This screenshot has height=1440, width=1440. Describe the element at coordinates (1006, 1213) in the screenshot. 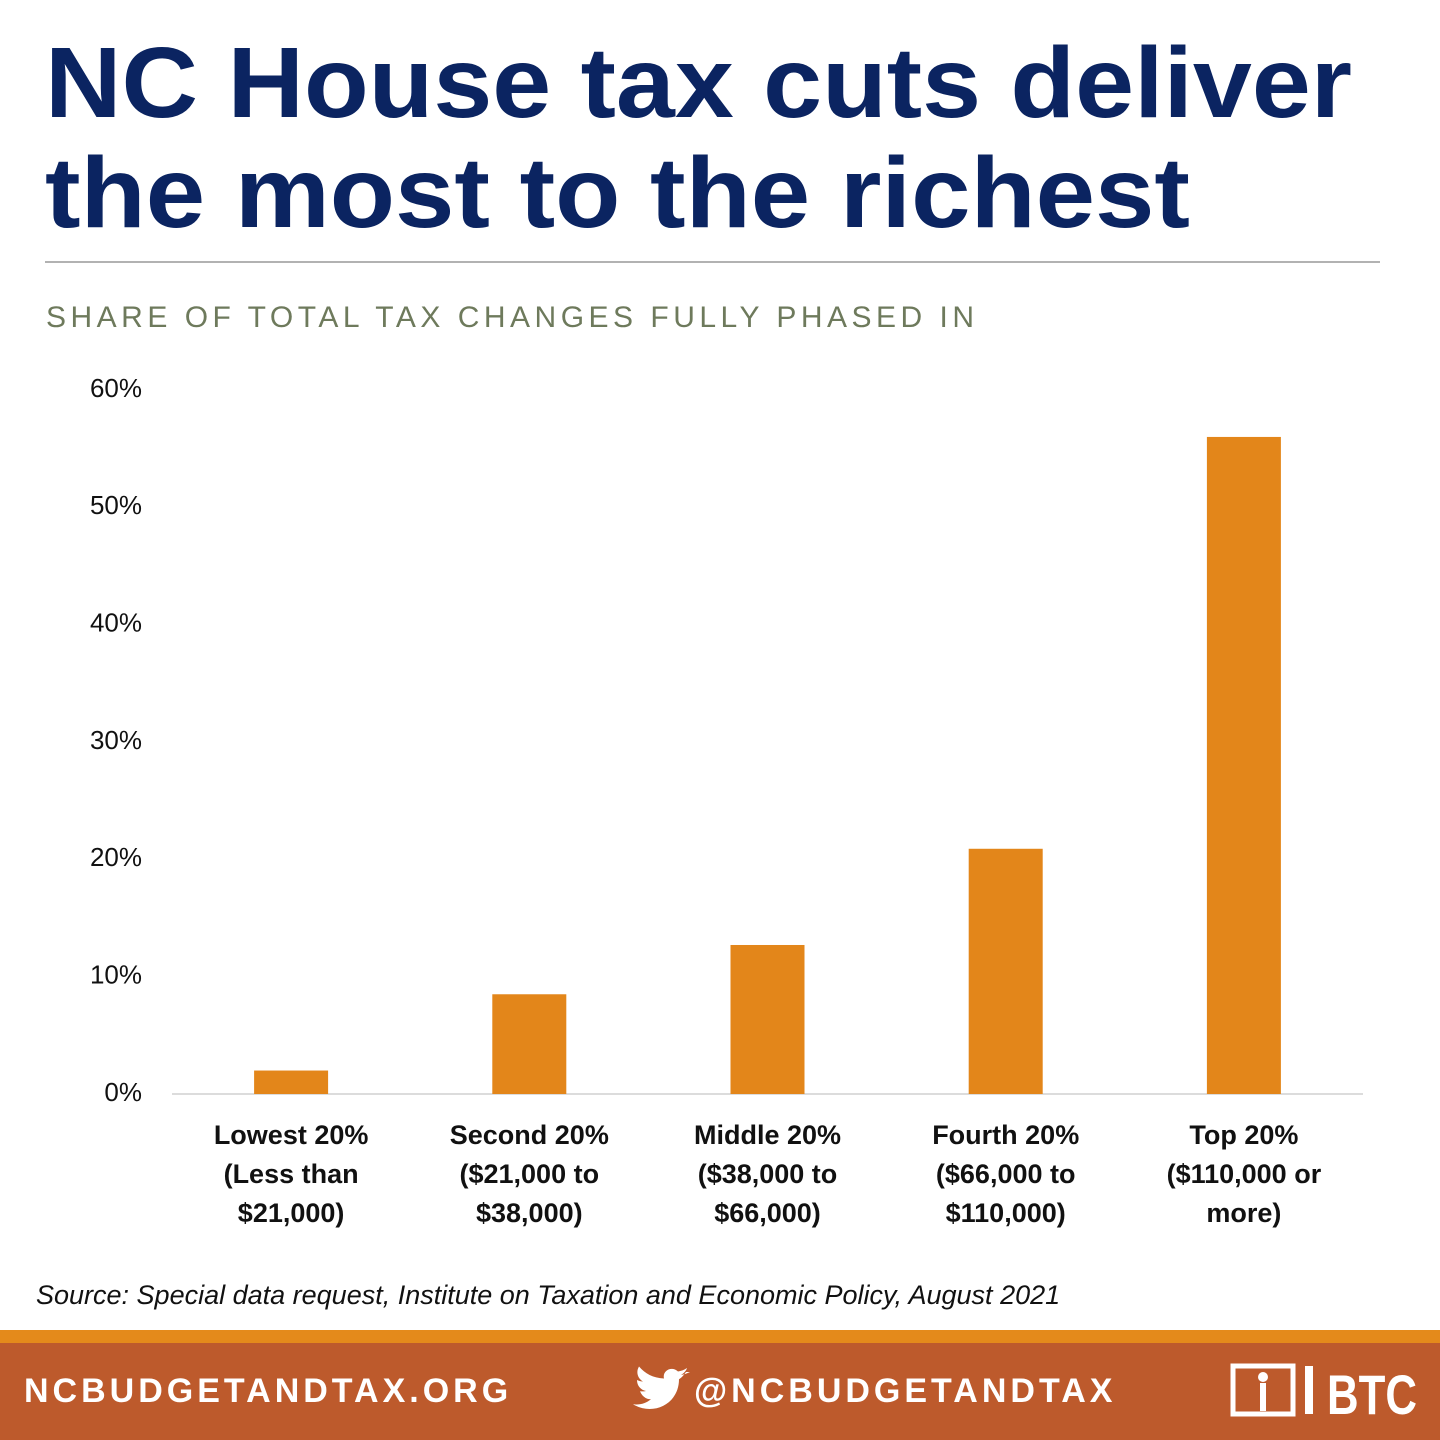

I see `x-tick-label: $110,000)` at that location.